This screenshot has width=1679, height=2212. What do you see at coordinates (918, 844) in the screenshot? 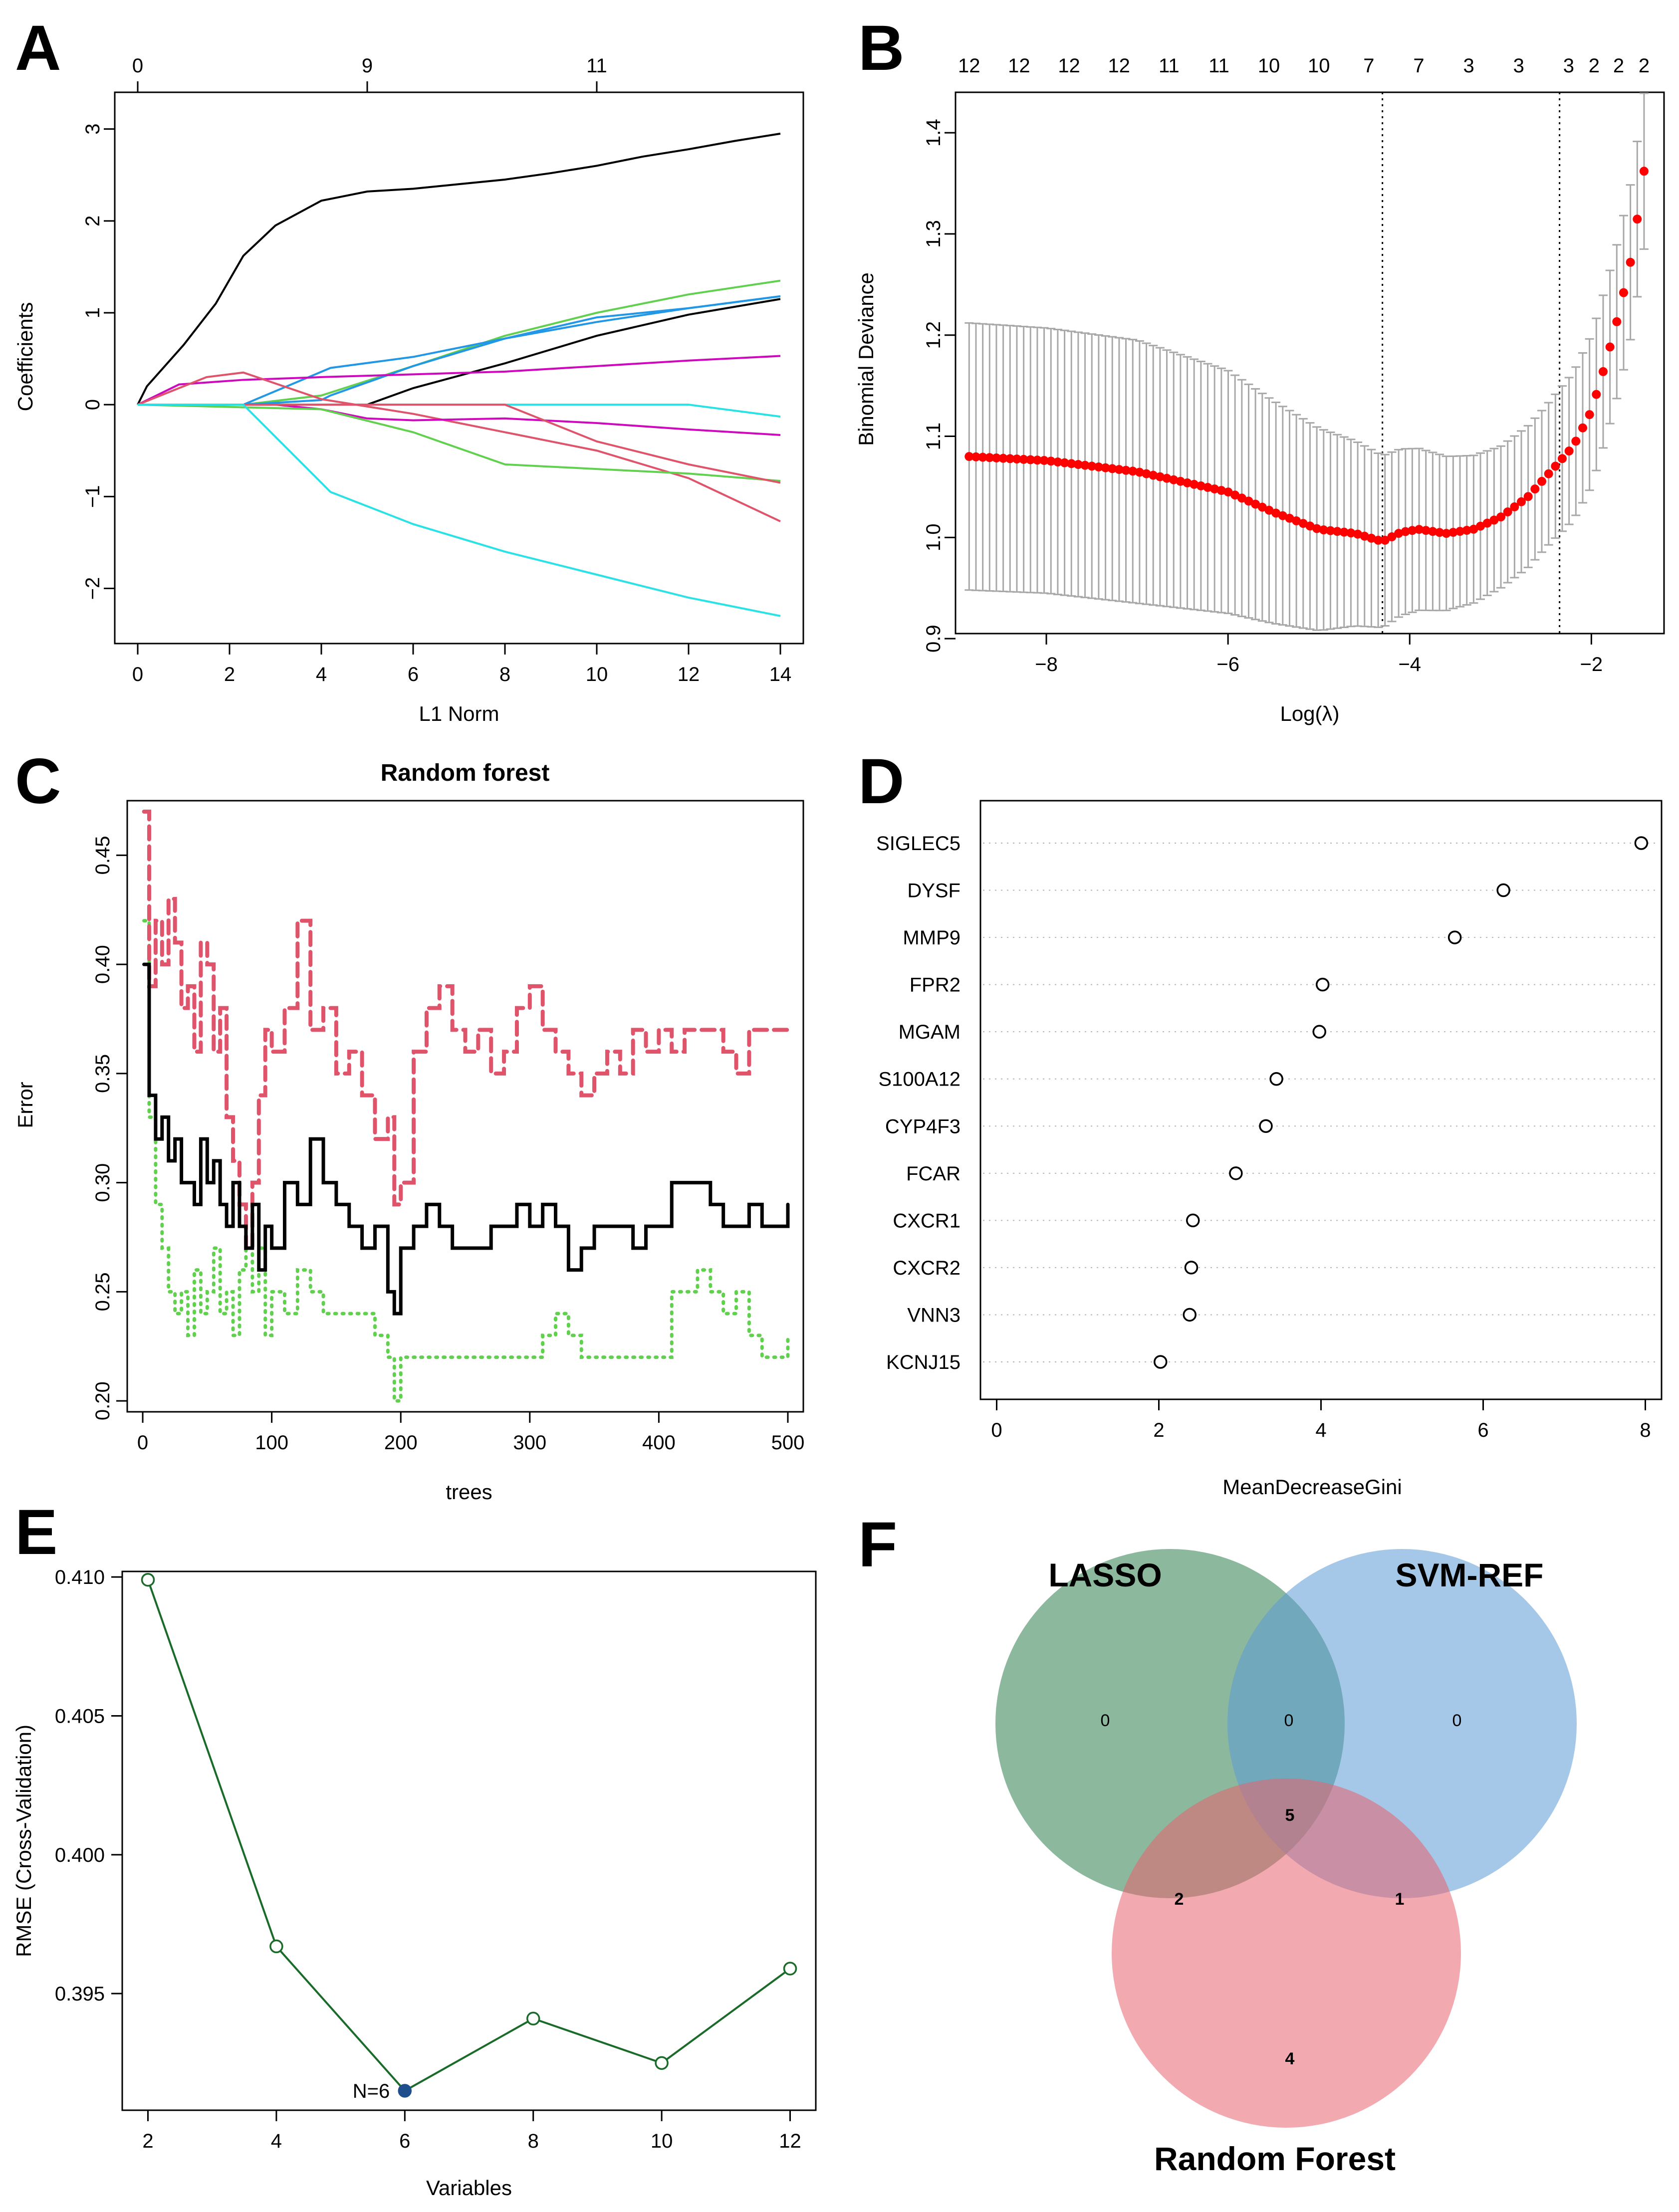
I see `d-gene-label-0: SIGLEC5` at bounding box center [918, 844].